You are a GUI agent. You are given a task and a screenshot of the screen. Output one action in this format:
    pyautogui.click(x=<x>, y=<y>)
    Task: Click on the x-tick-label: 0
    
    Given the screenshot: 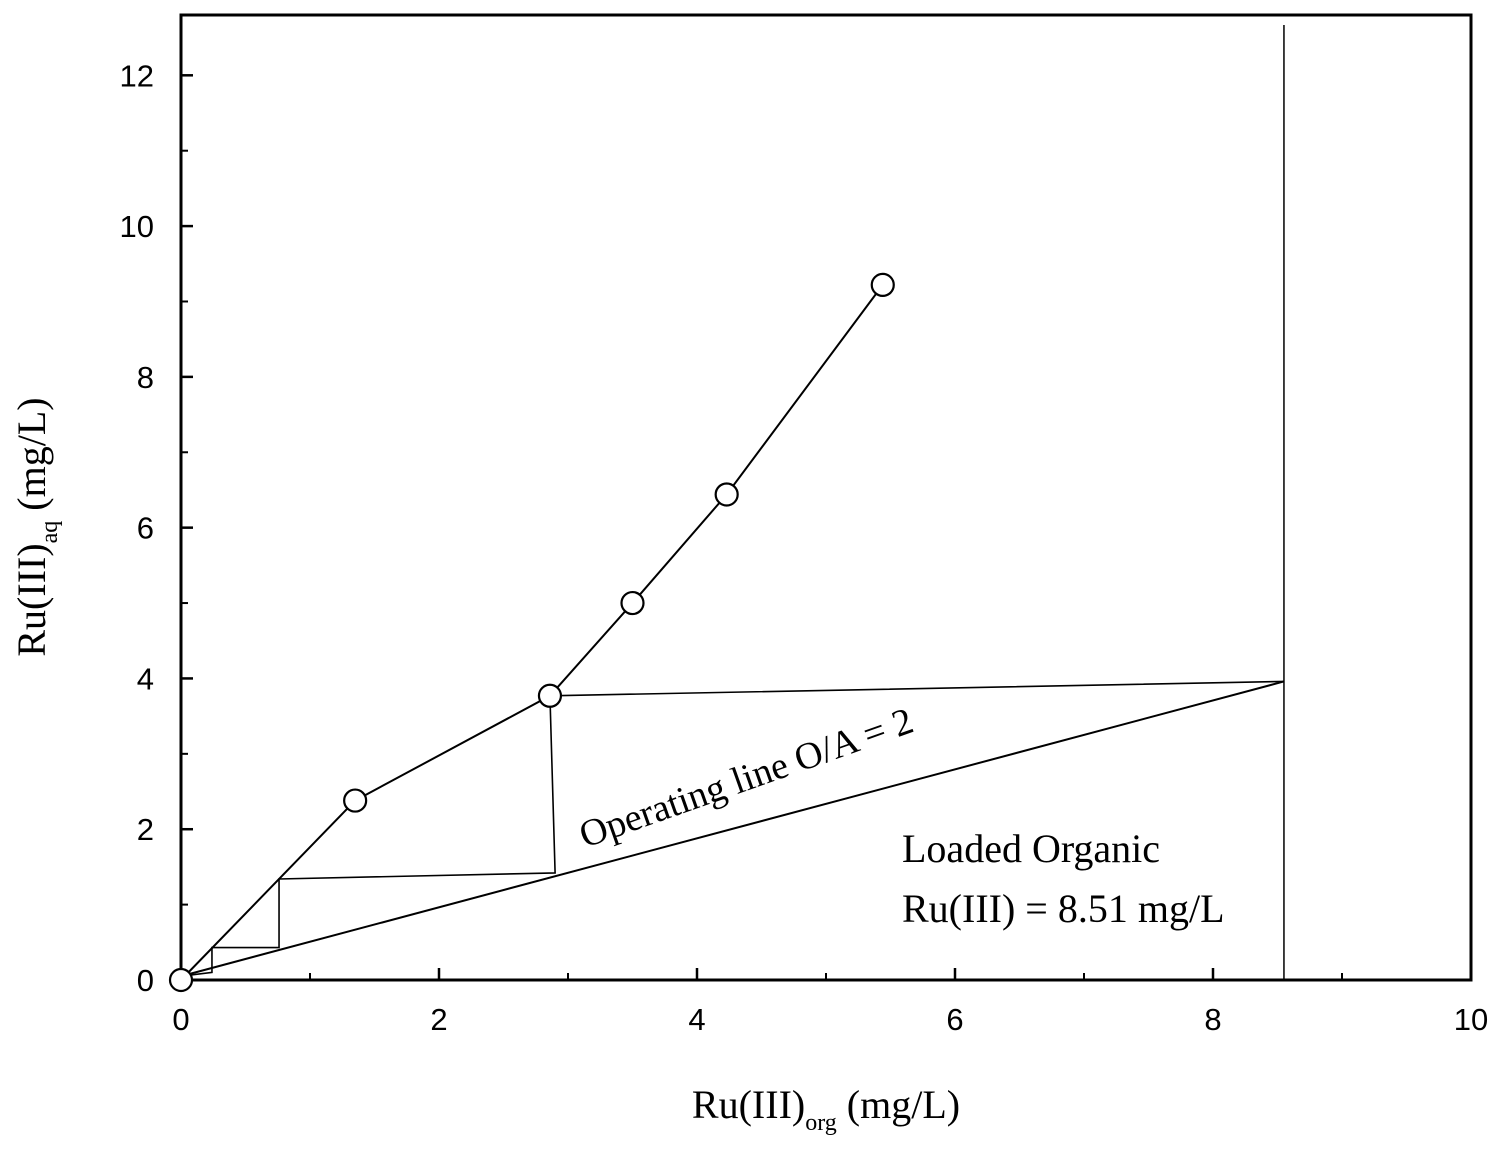 What is the action you would take?
    pyautogui.click(x=180, y=1019)
    